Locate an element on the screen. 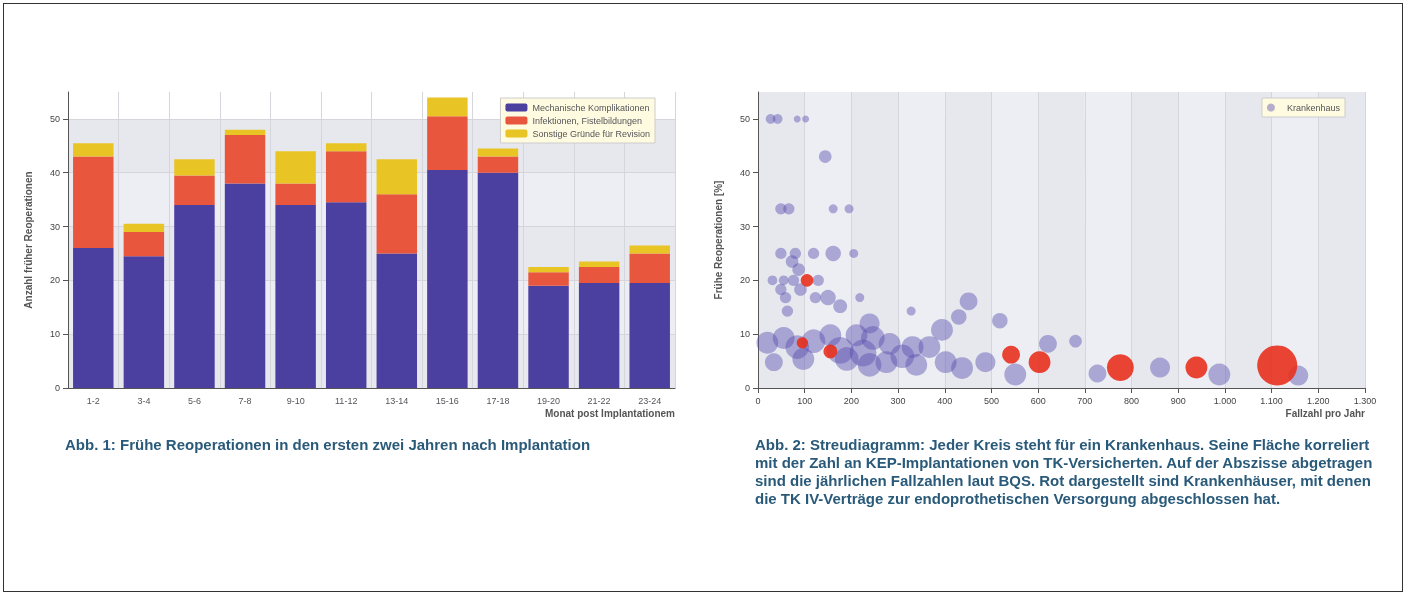 Image resolution: width=1408 pixels, height=597 pixels. x-tick-label: 0 is located at coordinates (758, 400).